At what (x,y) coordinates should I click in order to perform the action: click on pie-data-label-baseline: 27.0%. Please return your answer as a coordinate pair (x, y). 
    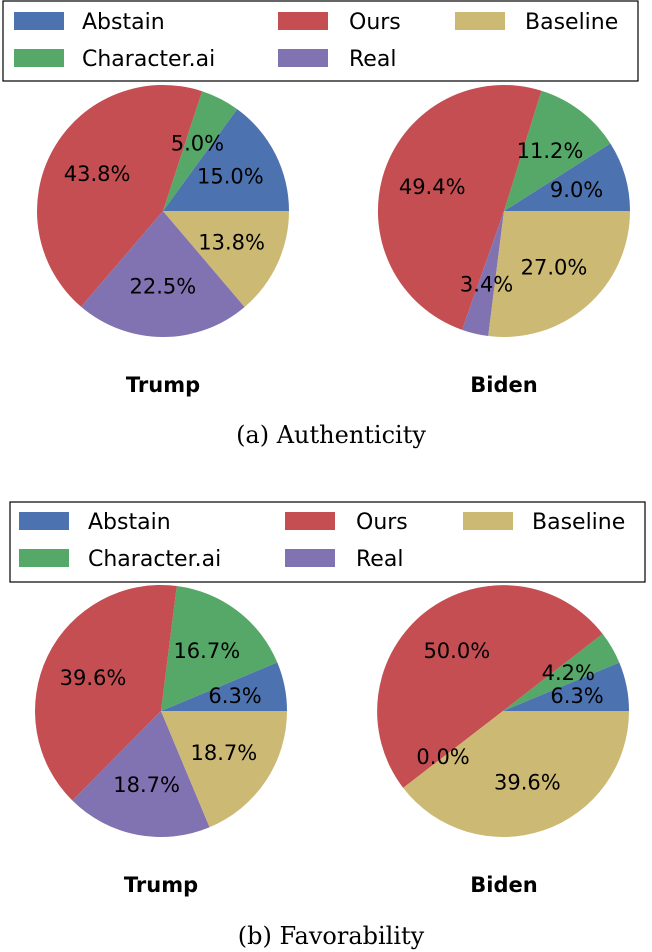
    Looking at the image, I should click on (554, 268).